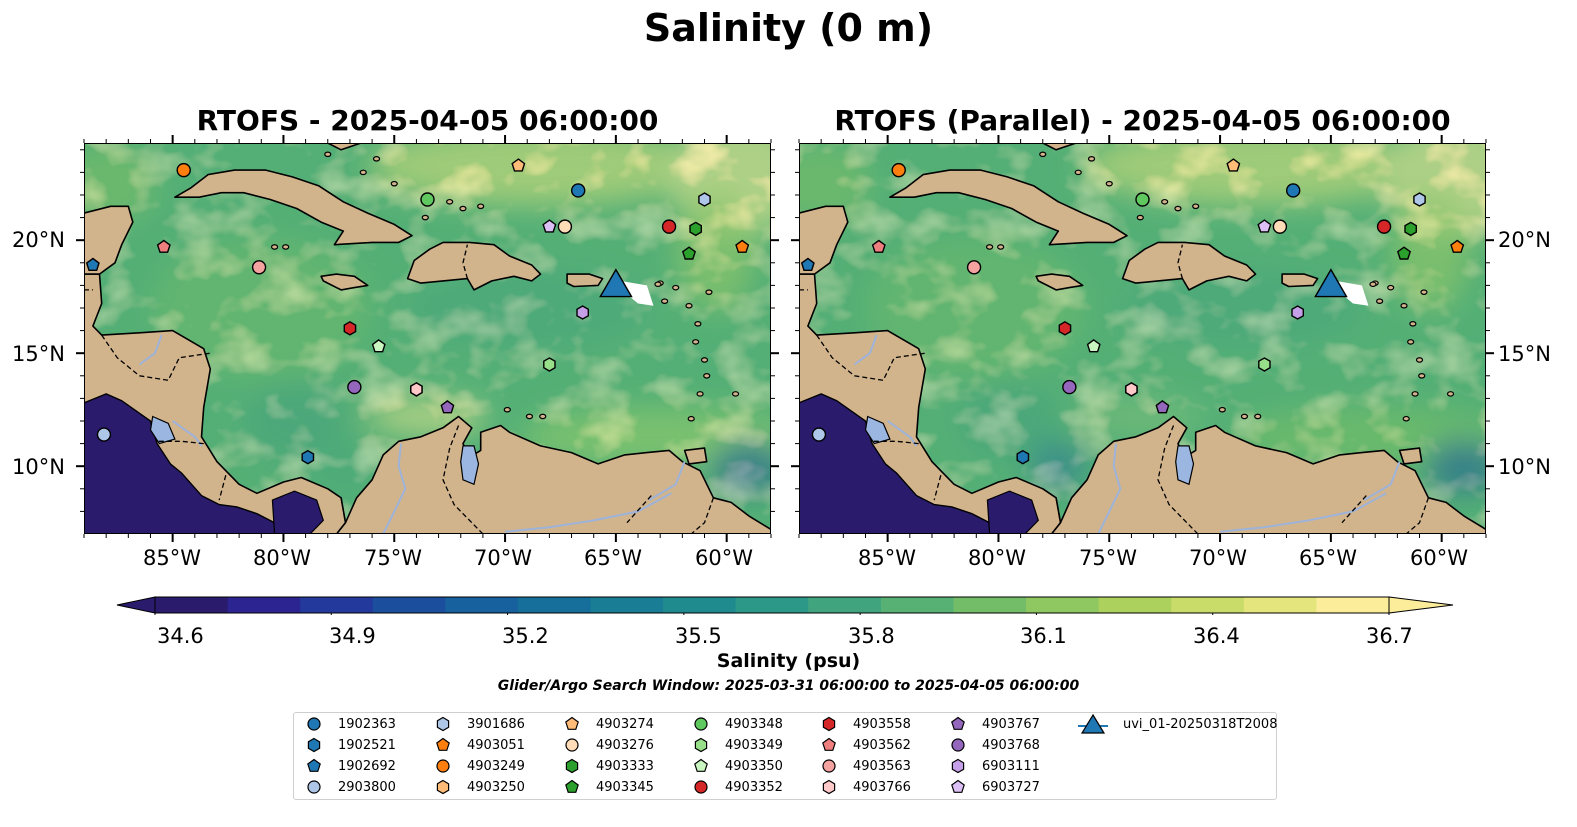 The image size is (1577, 827). I want to click on legend-label: 4903276, so click(625, 745).